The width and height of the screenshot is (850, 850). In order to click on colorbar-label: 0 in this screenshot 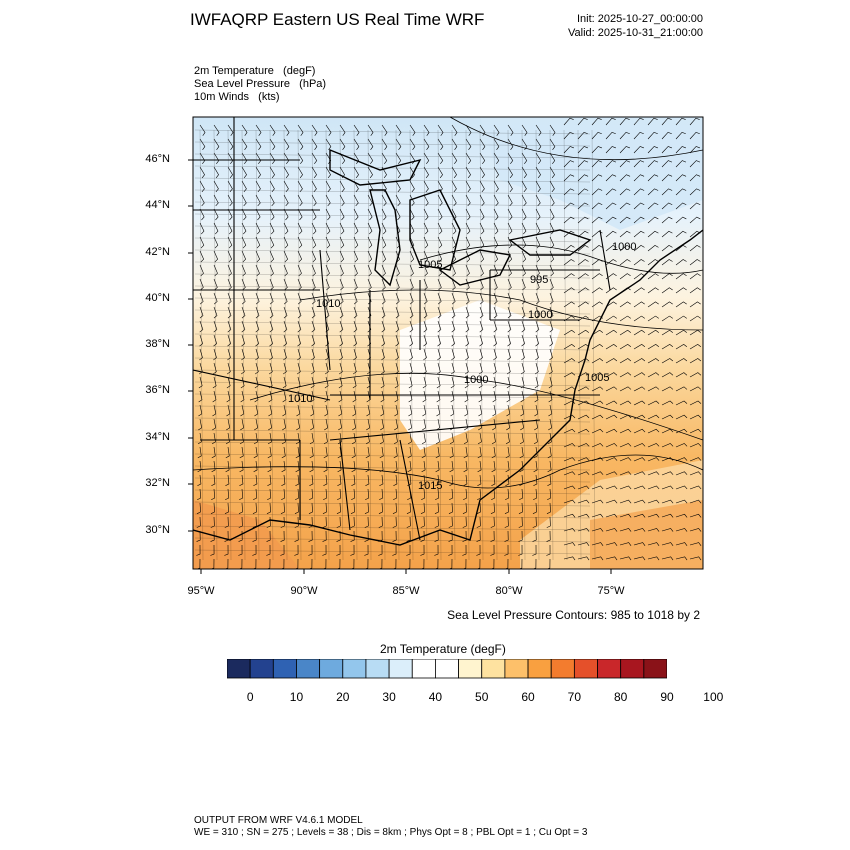, I will do `click(250, 697)`.